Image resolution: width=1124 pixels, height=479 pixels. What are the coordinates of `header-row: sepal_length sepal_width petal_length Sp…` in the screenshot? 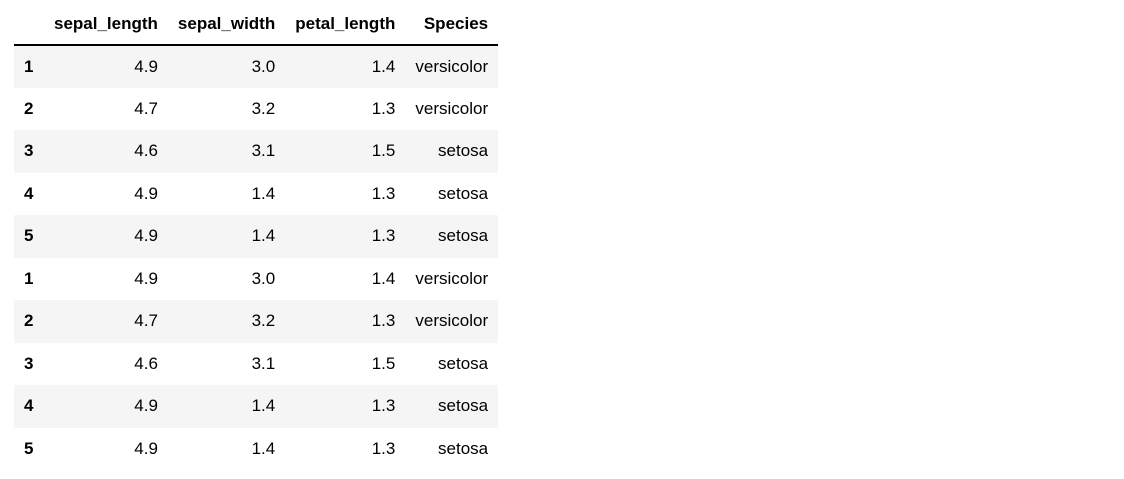 It's located at (256, 25).